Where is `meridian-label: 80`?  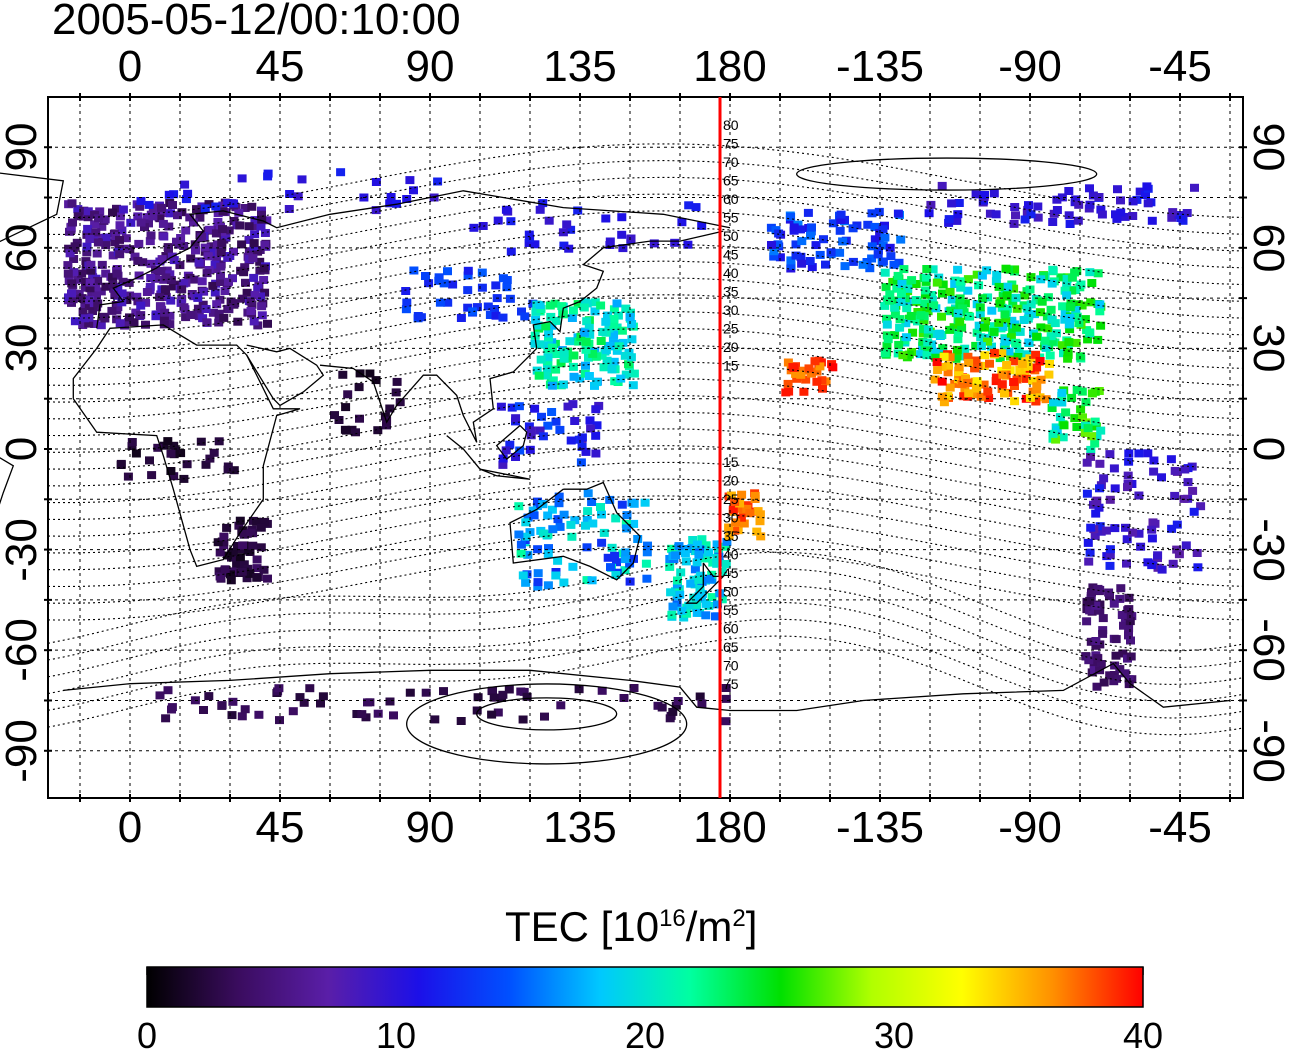
meridian-label: 80 is located at coordinates (731, 125).